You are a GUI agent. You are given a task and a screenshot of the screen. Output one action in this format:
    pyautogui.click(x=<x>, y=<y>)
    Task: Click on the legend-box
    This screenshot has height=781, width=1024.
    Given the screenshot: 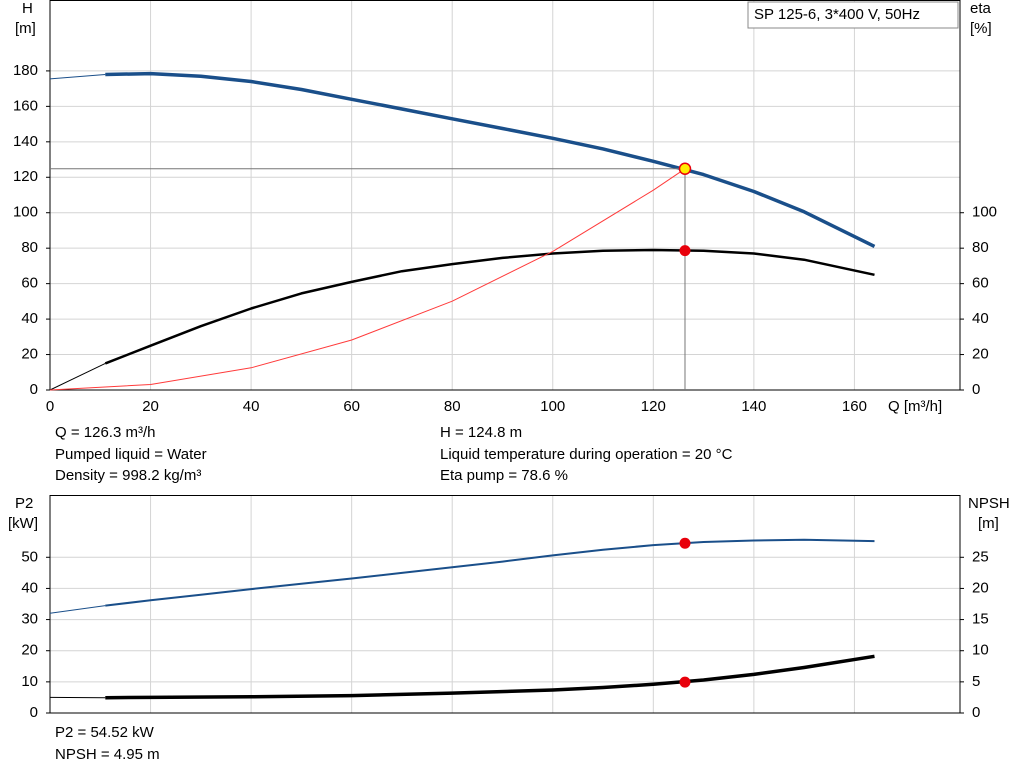 What is the action you would take?
    pyautogui.click(x=853, y=15)
    